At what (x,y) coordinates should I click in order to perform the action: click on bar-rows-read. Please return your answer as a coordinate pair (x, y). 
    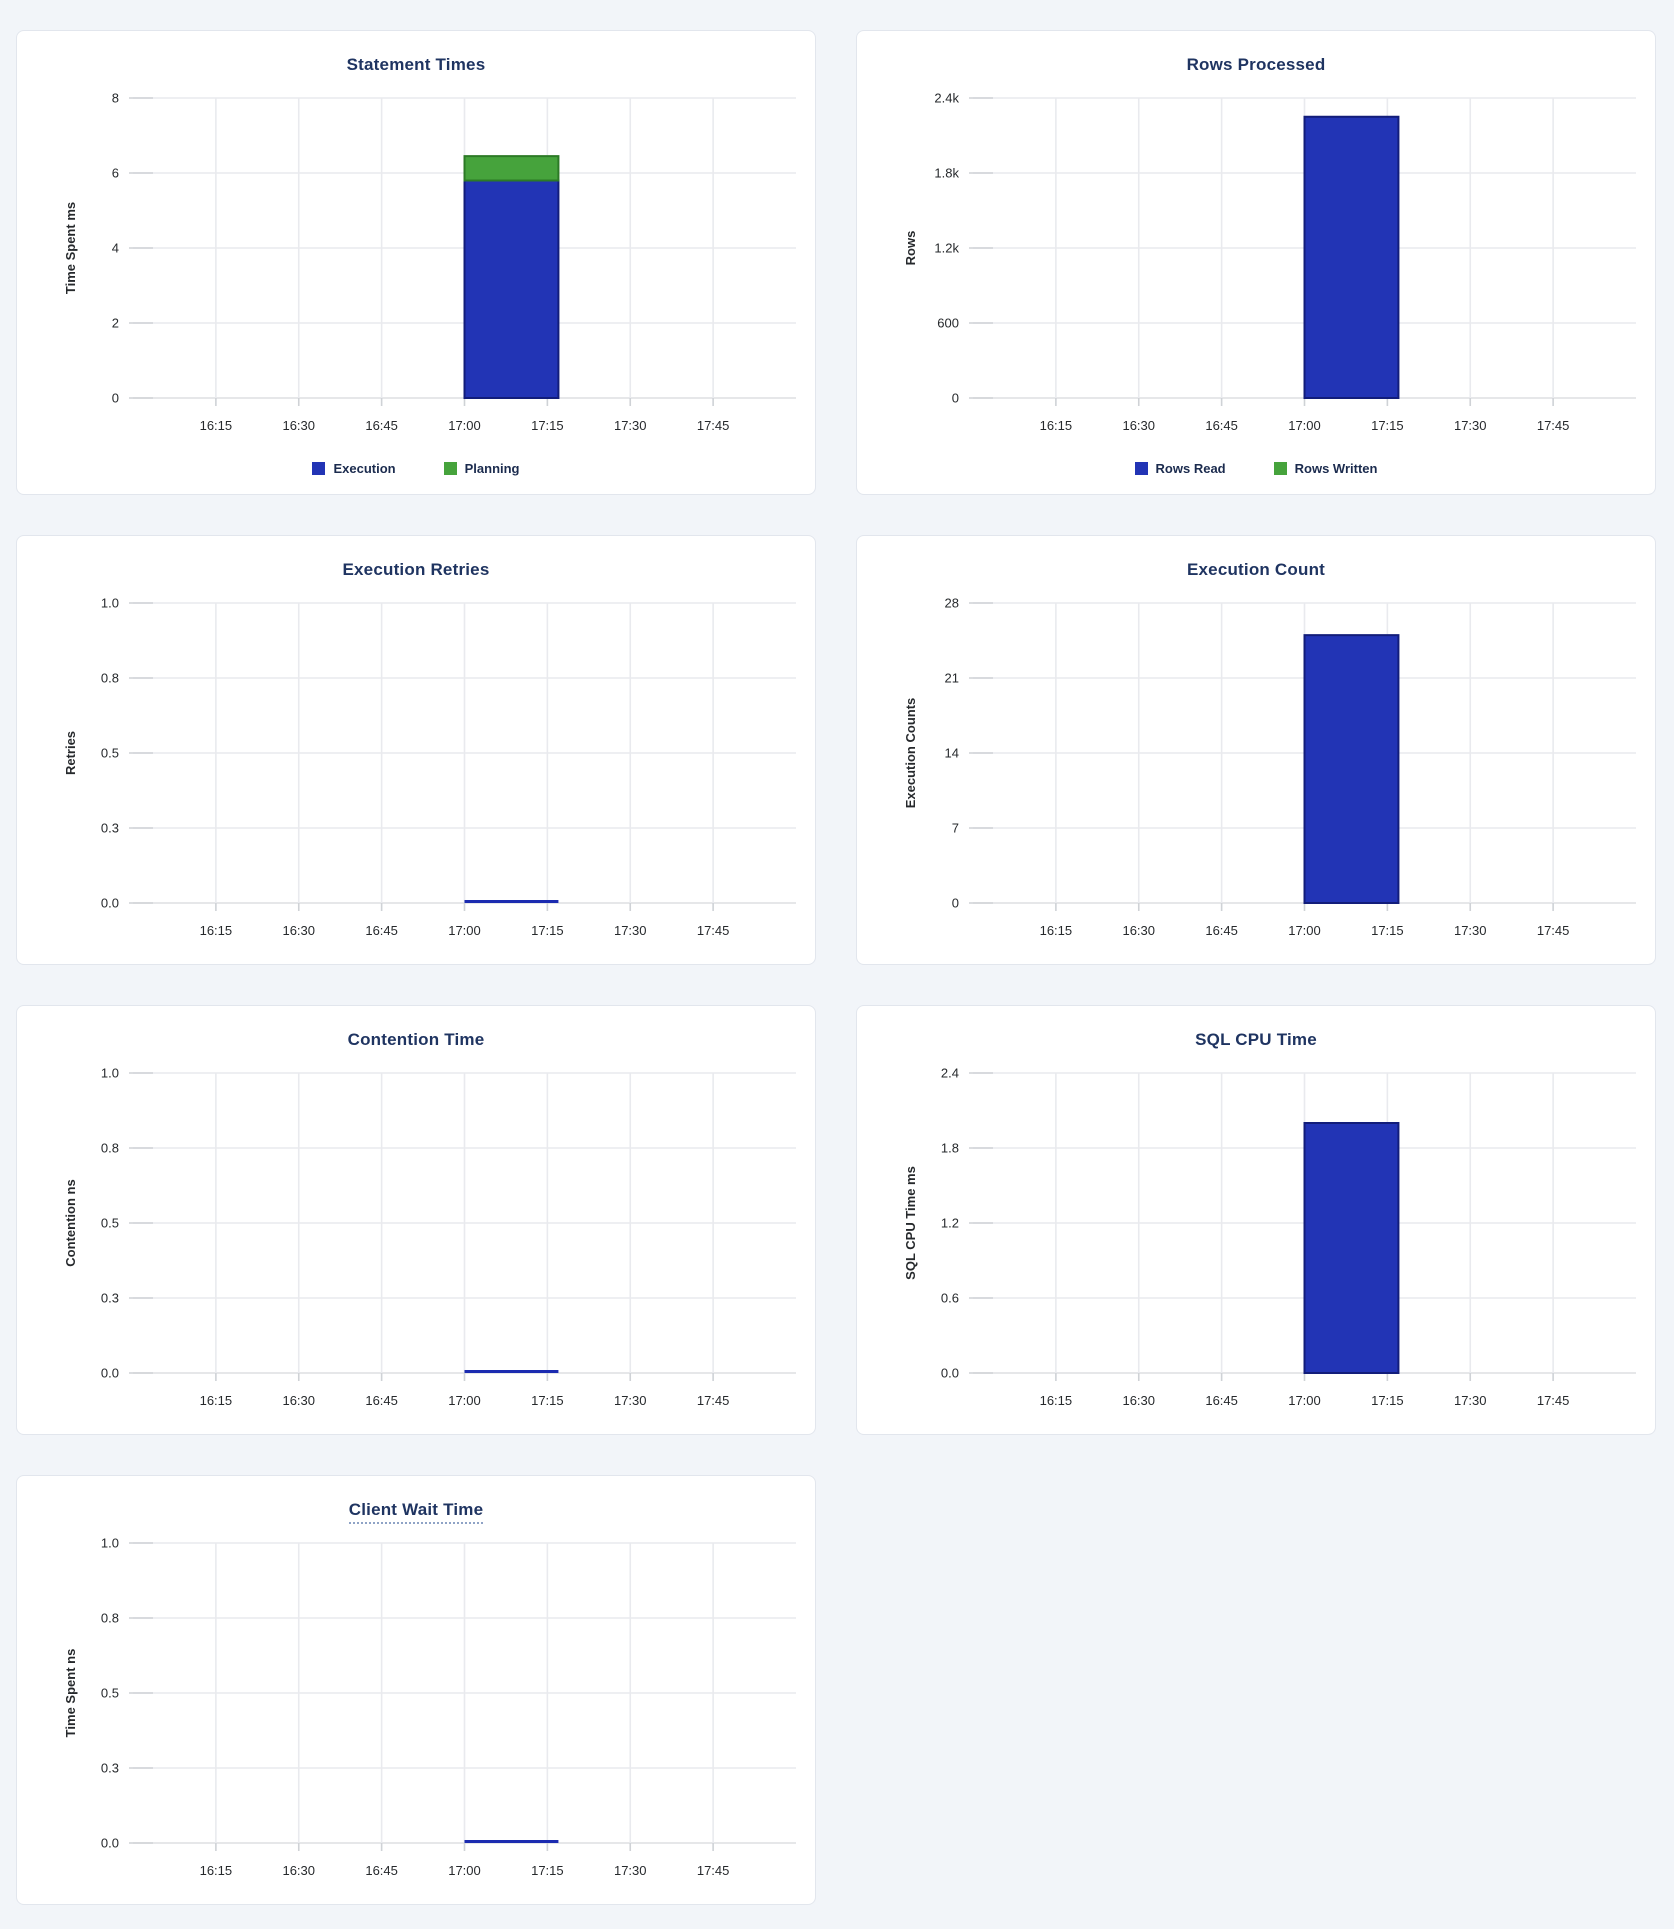
    Looking at the image, I should click on (1351, 257).